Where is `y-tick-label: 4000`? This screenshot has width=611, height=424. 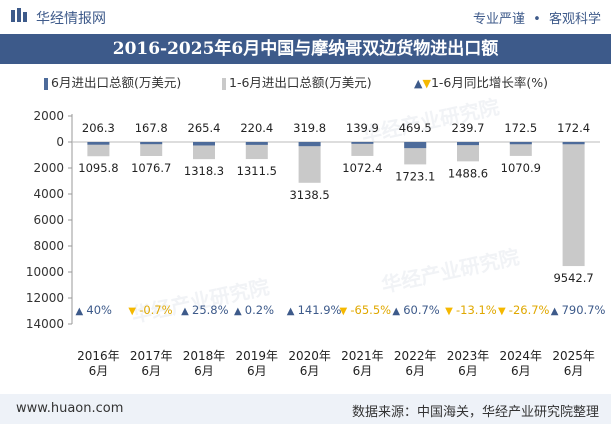 y-tick-label: 4000 is located at coordinates (48, 194).